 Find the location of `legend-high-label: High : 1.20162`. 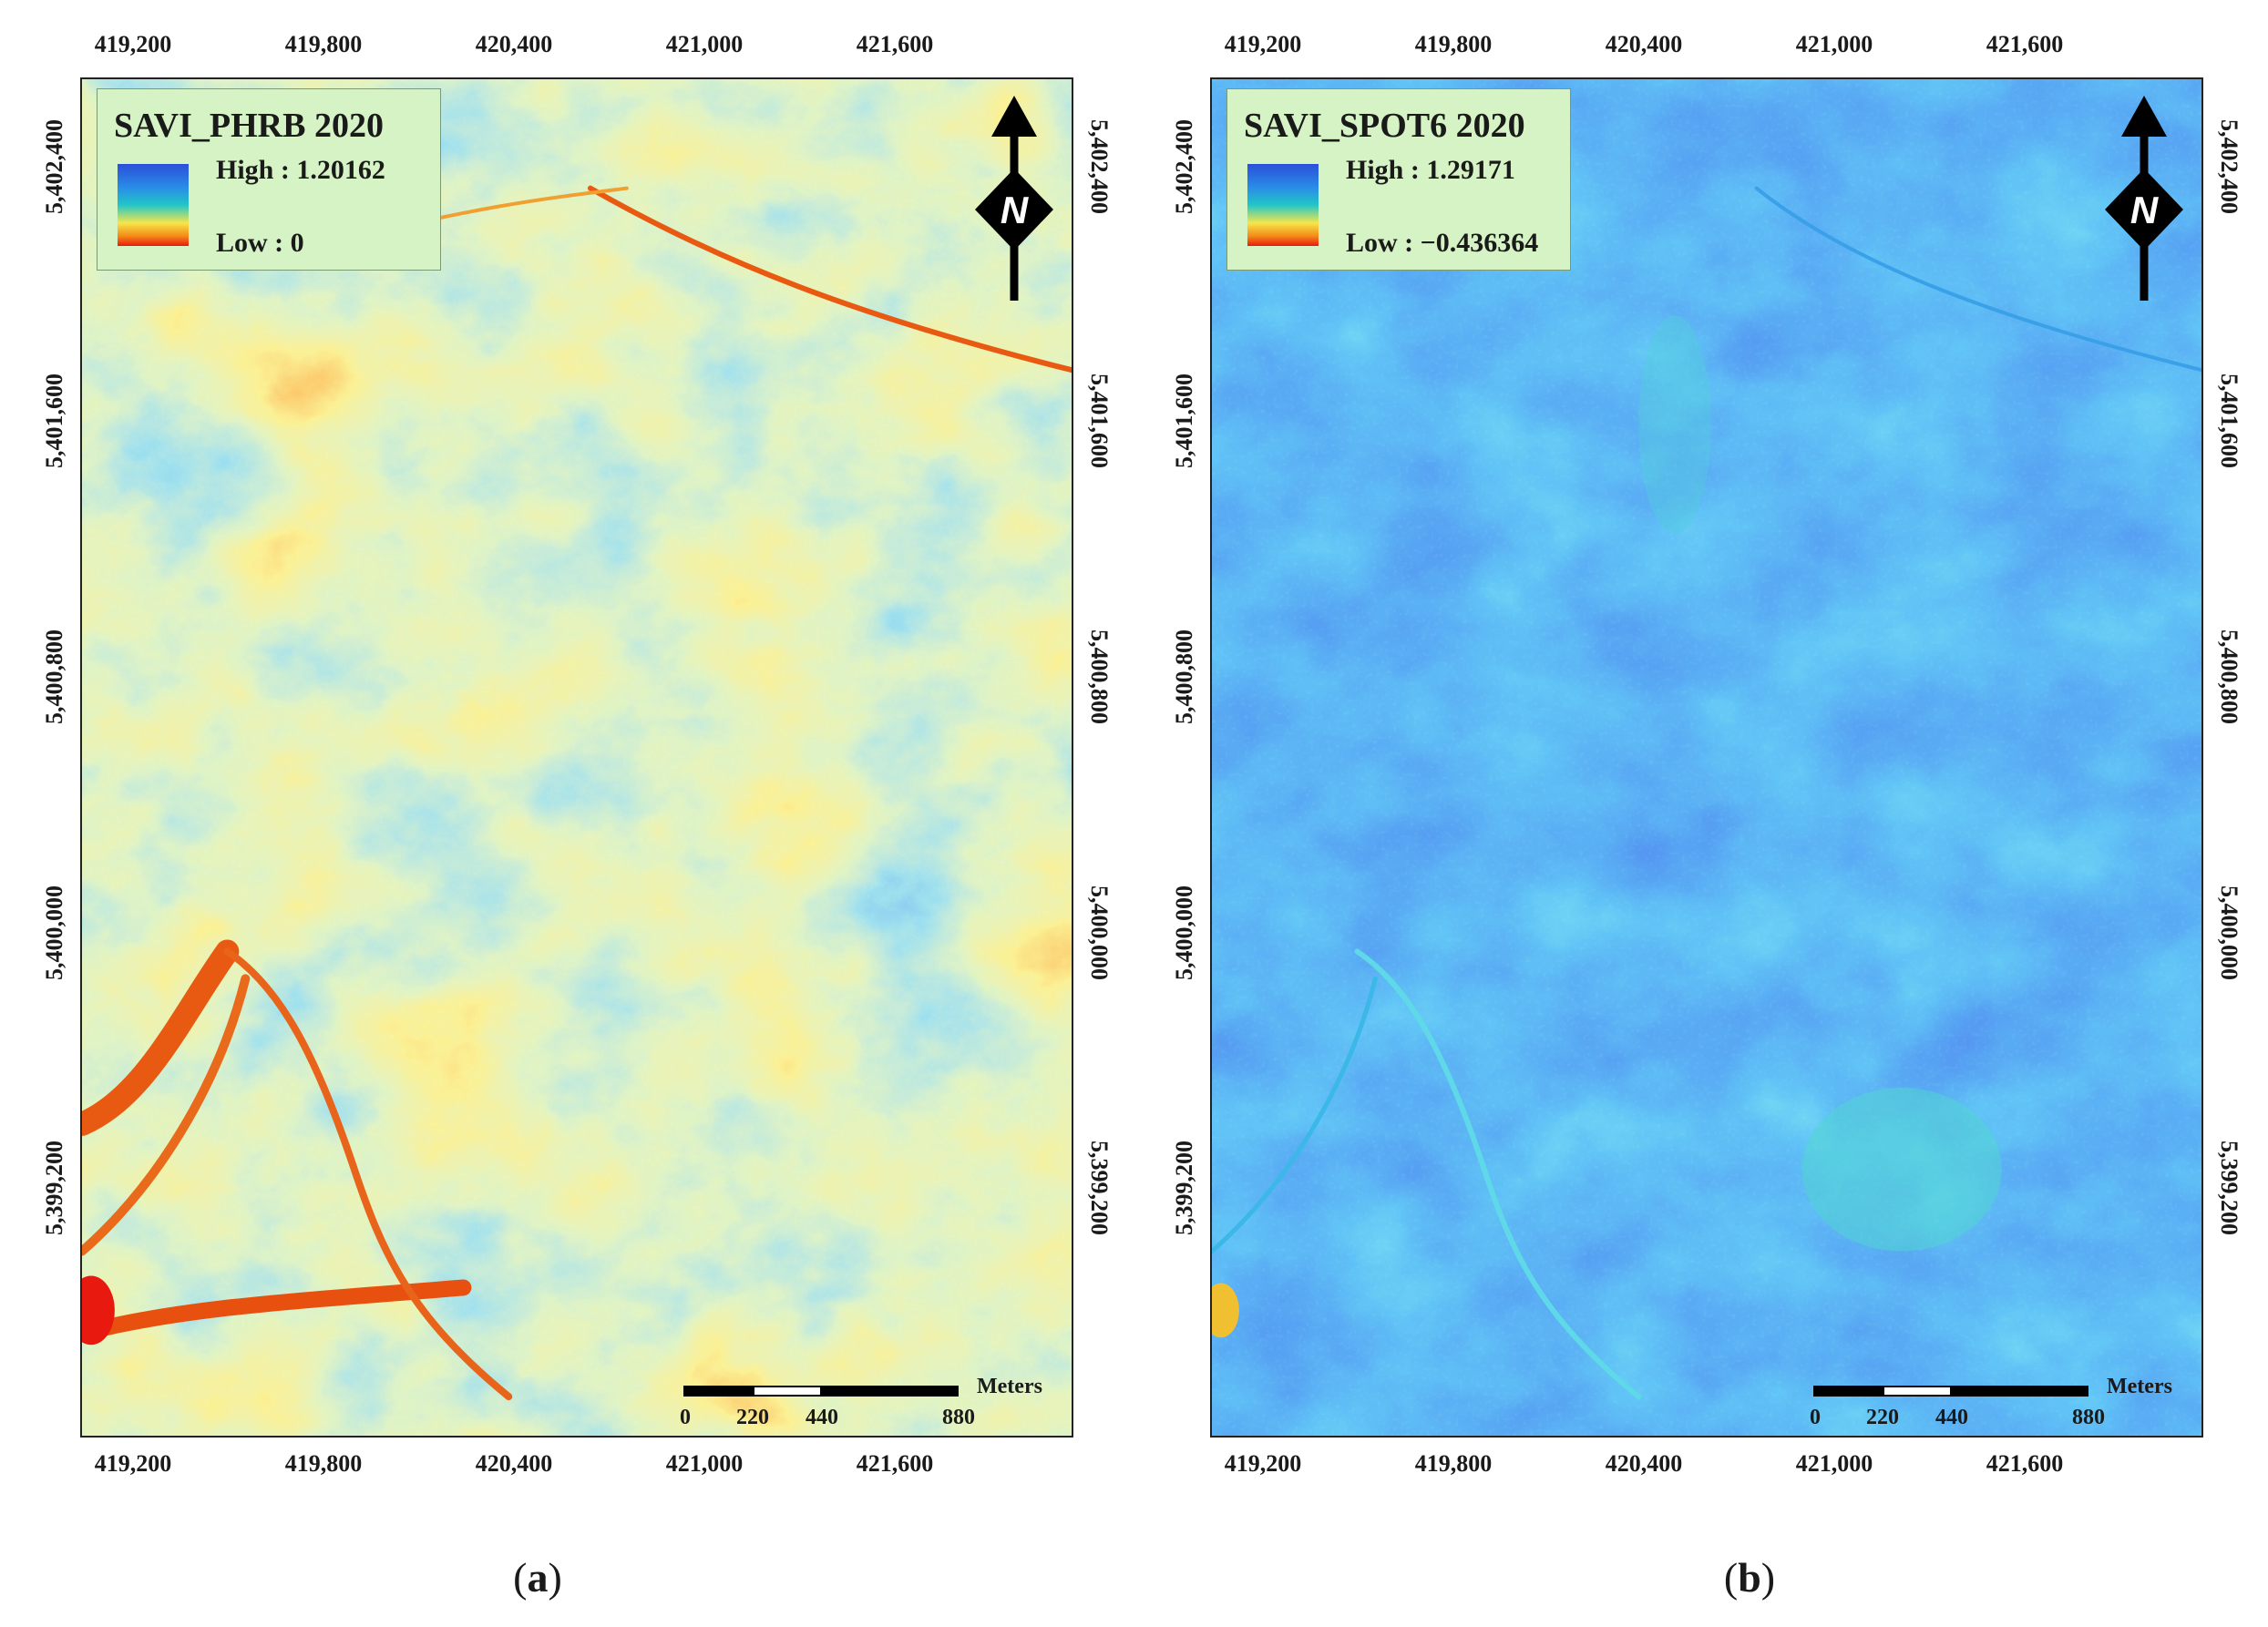

legend-high-label: High : 1.20162 is located at coordinates (300, 170).